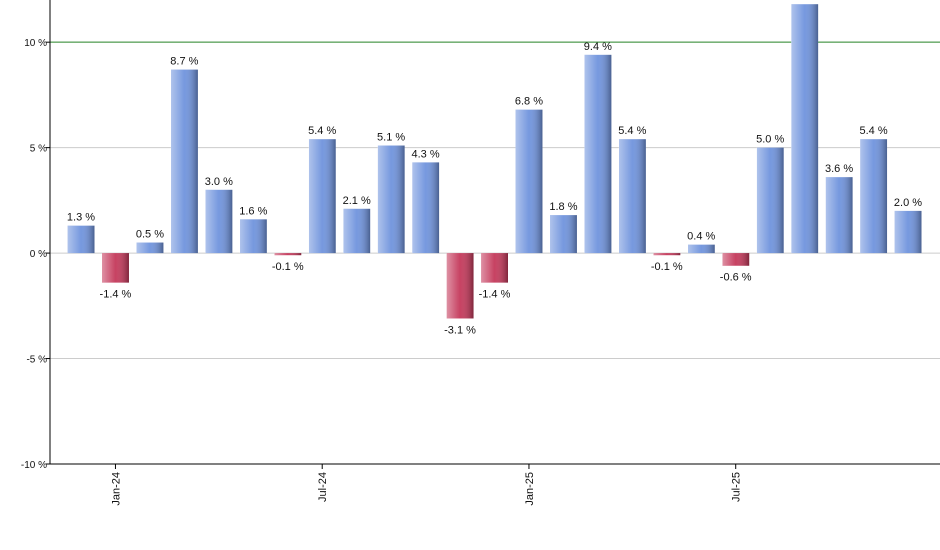 The width and height of the screenshot is (940, 550). I want to click on value-label: 2.0 %, so click(908, 203).